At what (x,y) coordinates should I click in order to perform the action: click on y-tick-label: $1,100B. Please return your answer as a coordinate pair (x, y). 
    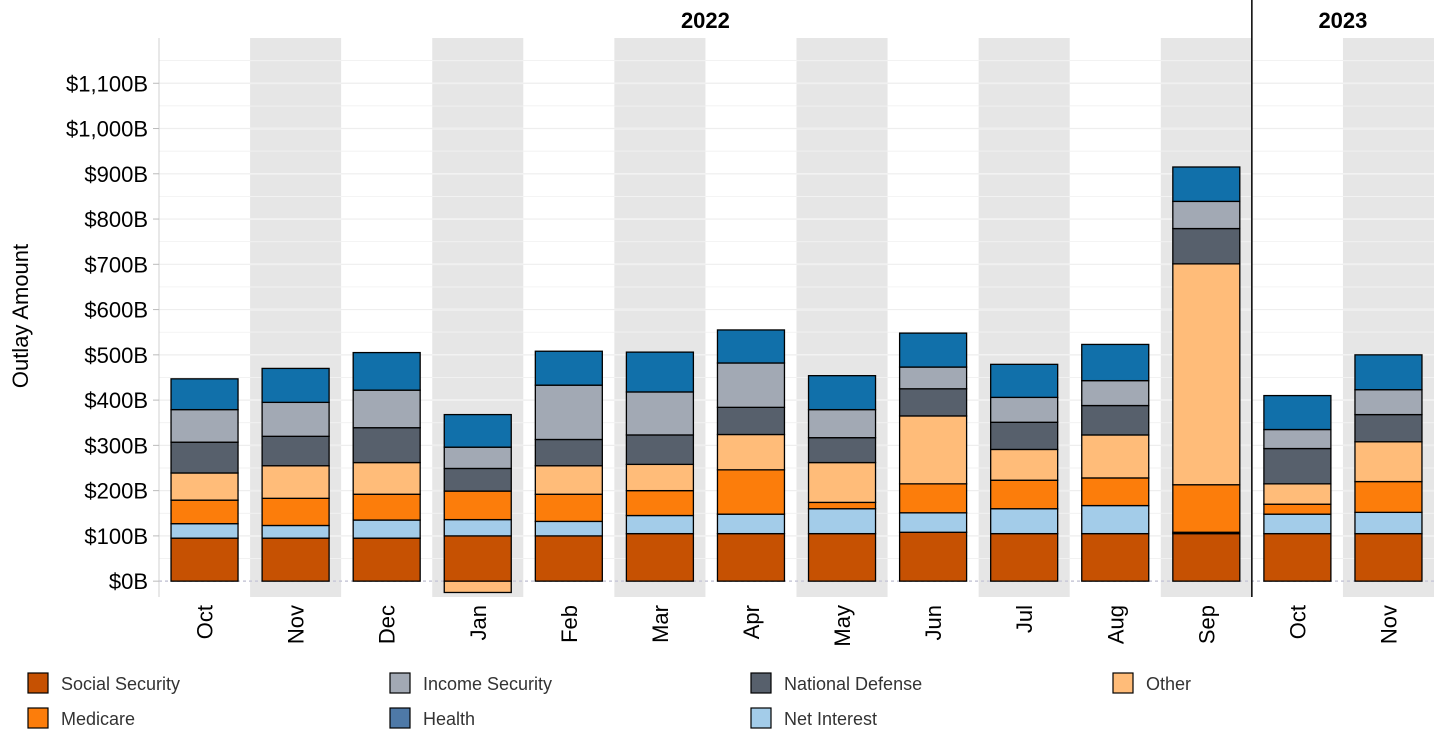
    Looking at the image, I should click on (107, 83).